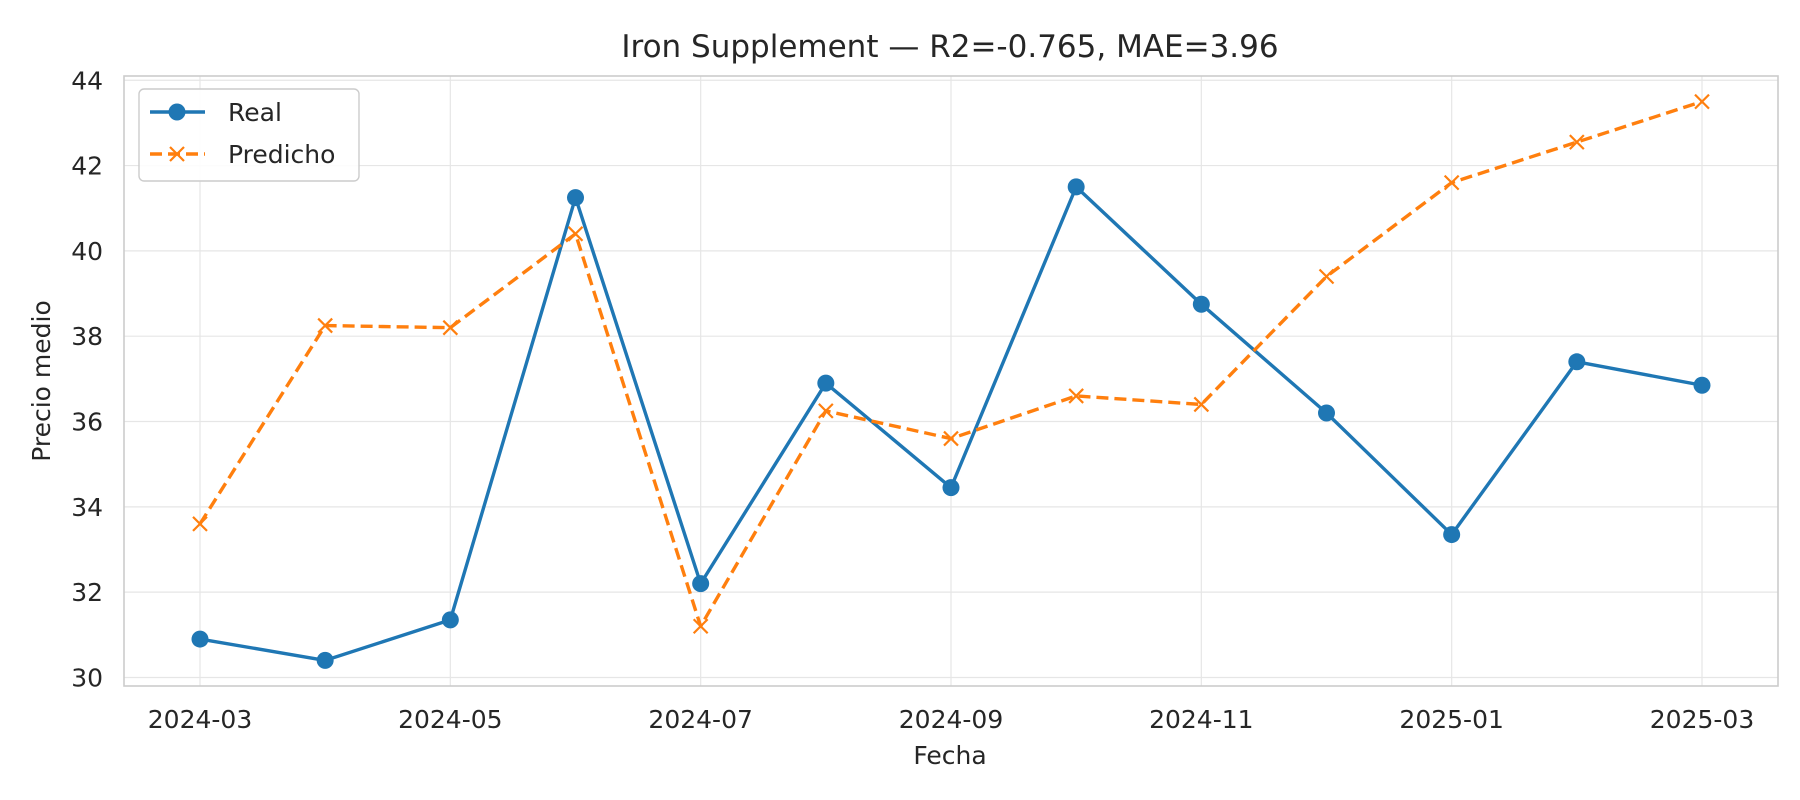 The image size is (1800, 800). I want to click on legend-label: Predicho, so click(281, 154).